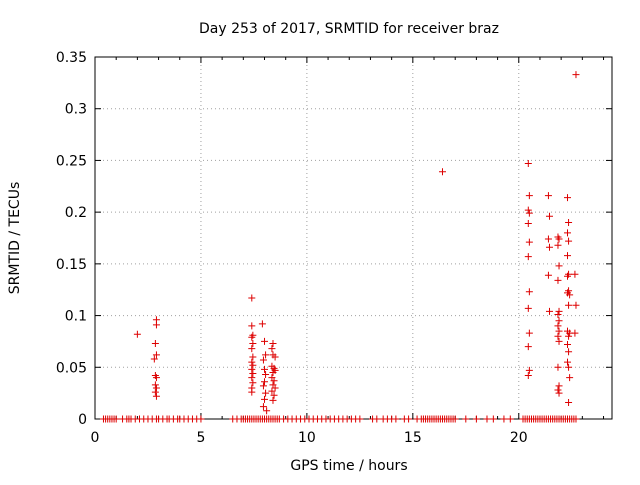 The width and height of the screenshot is (640, 485). Describe the element at coordinates (15, 238) in the screenshot. I see `y-axis-label: SRMTID / TECUs` at that location.